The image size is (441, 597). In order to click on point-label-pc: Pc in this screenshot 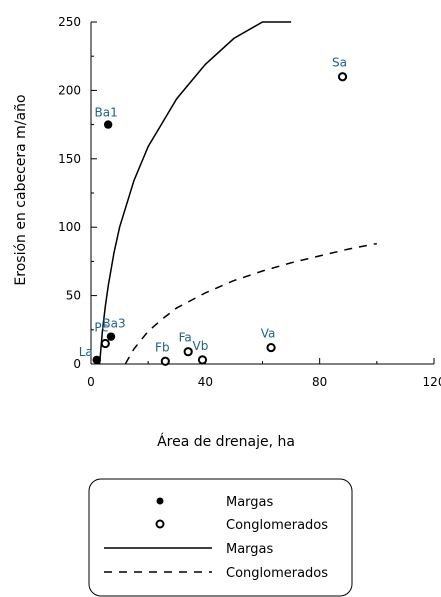, I will do `click(101, 327)`.